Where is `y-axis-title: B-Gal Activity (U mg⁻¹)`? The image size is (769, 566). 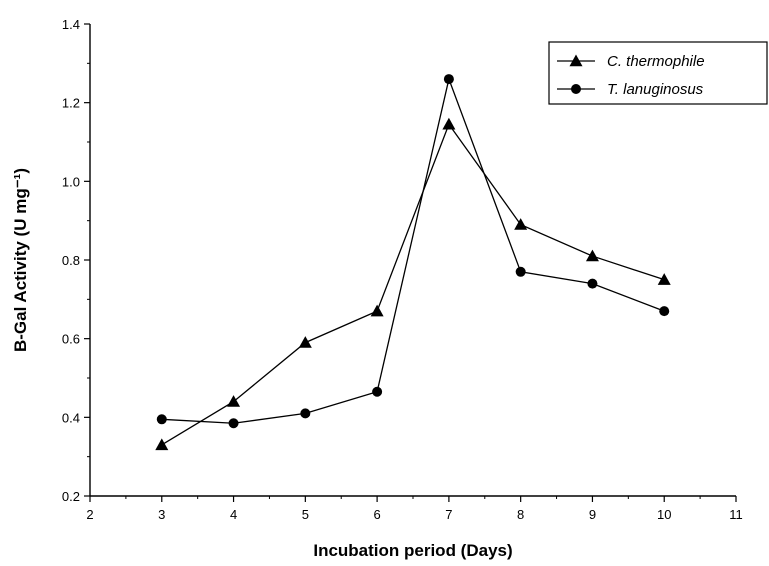
y-axis-title: B-Gal Activity (U mg⁻¹) is located at coordinates (20, 260).